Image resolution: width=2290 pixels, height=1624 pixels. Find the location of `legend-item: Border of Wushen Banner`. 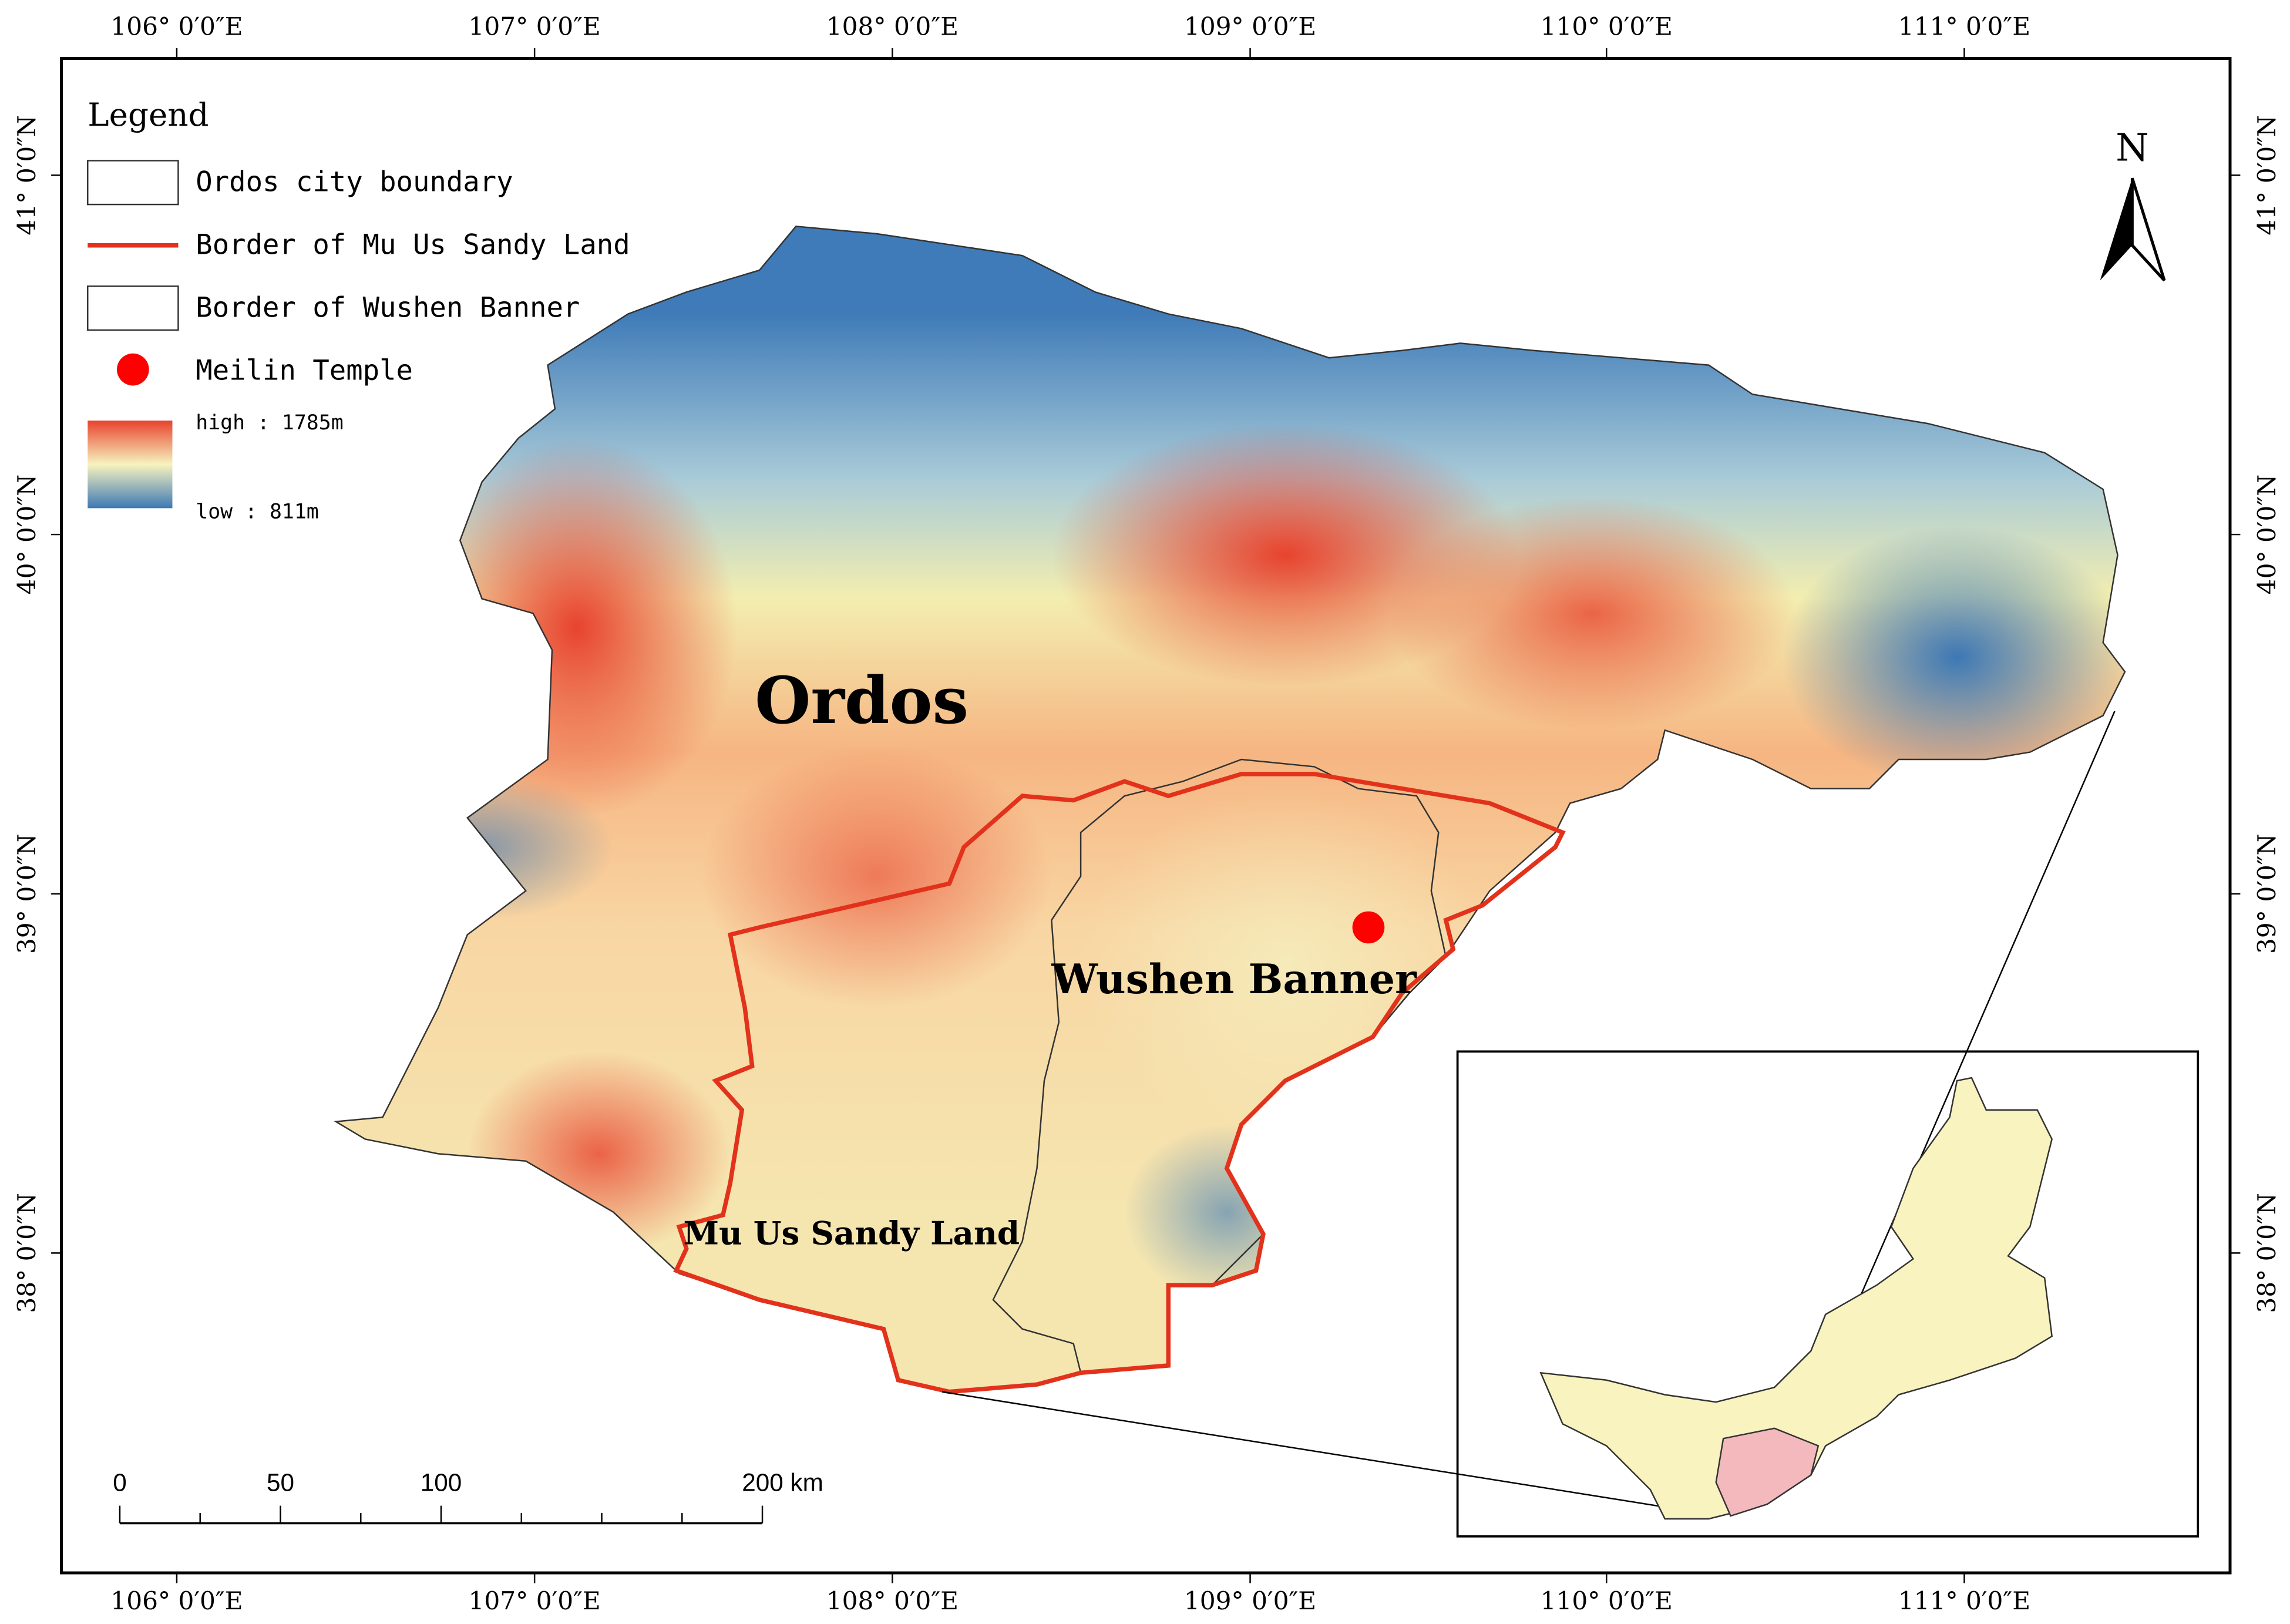

legend-item: Border of Wushen Banner is located at coordinates (388, 308).